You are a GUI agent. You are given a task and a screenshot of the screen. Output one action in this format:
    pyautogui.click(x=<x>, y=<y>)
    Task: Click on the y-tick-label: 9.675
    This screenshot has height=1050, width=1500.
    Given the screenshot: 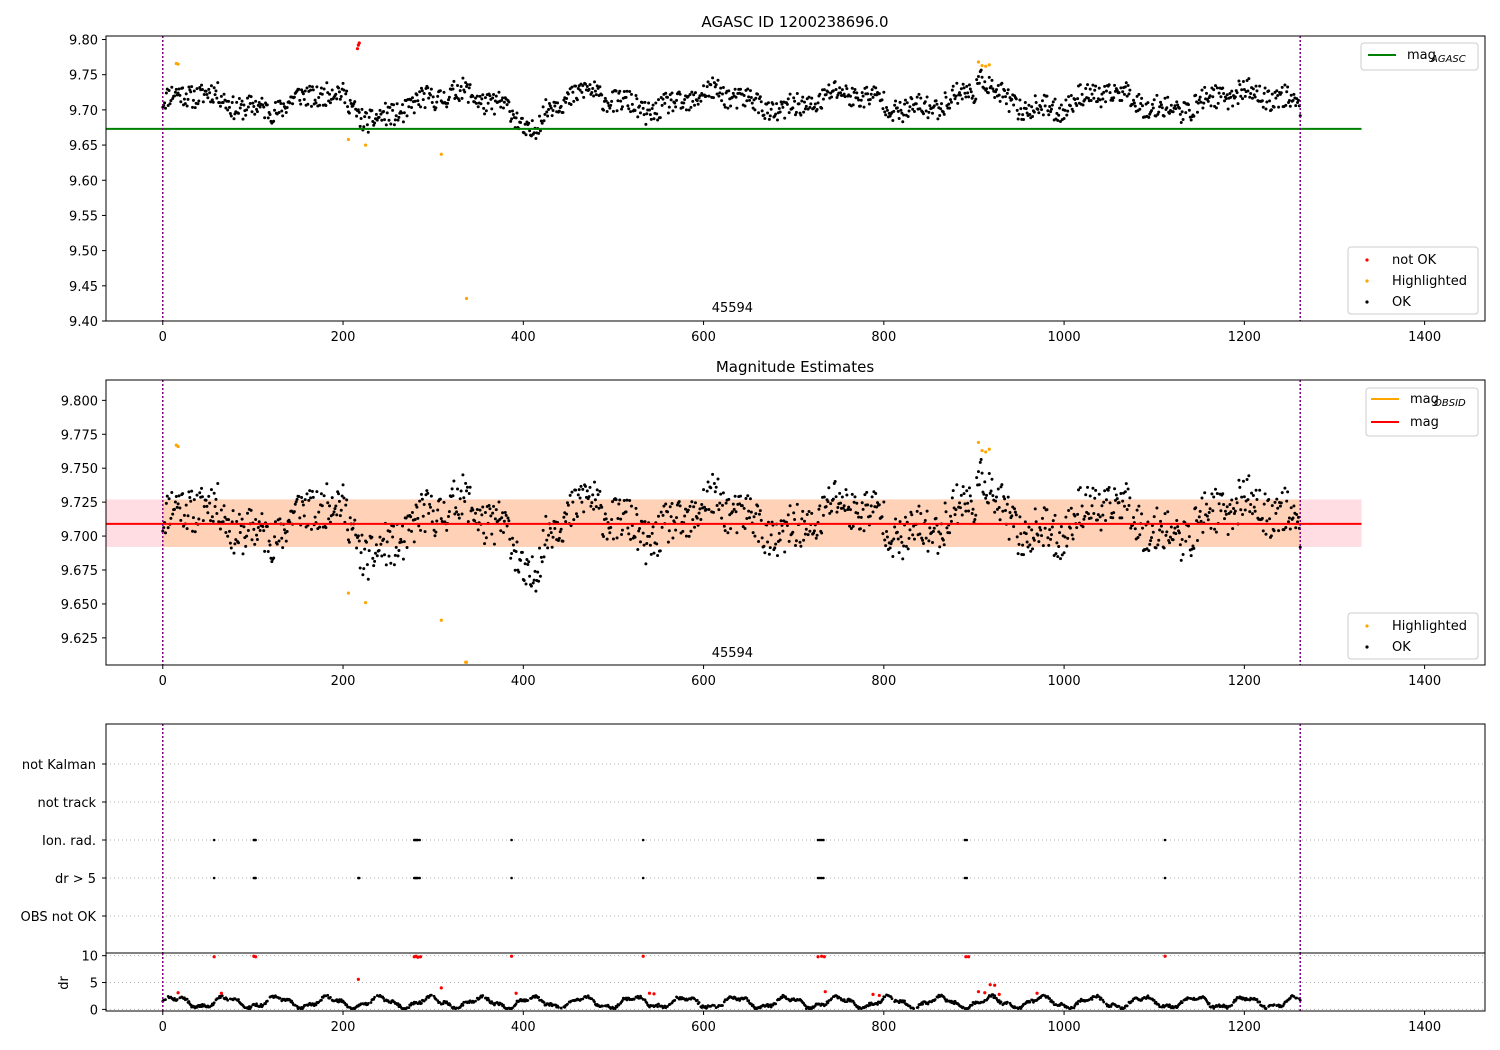 What is the action you would take?
    pyautogui.click(x=79, y=571)
    